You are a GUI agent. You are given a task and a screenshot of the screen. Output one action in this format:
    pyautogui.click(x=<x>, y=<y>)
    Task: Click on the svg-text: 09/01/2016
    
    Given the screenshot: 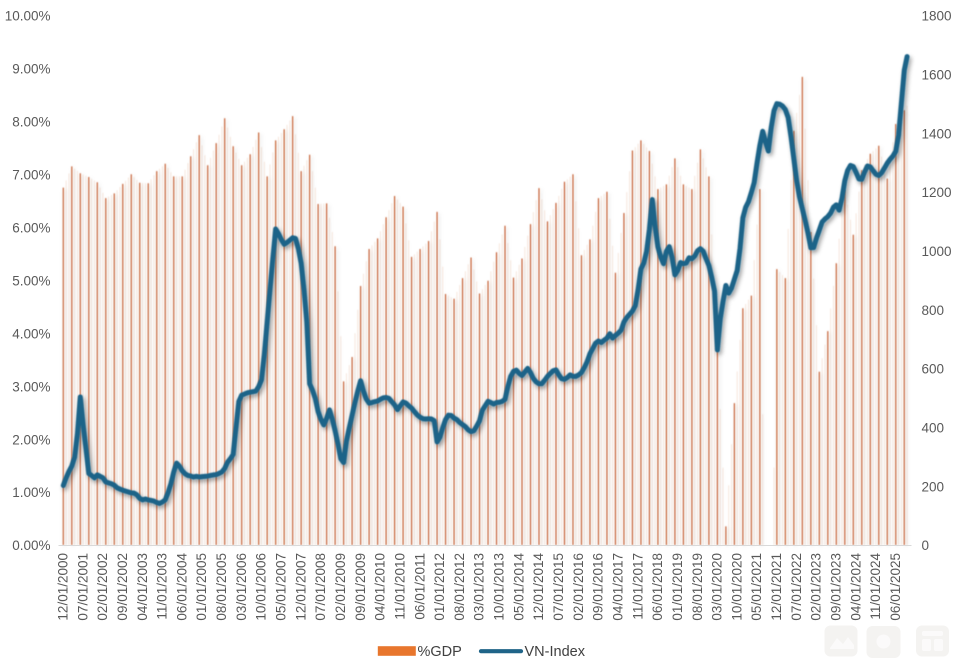 What is the action you would take?
    pyautogui.click(x=598, y=587)
    